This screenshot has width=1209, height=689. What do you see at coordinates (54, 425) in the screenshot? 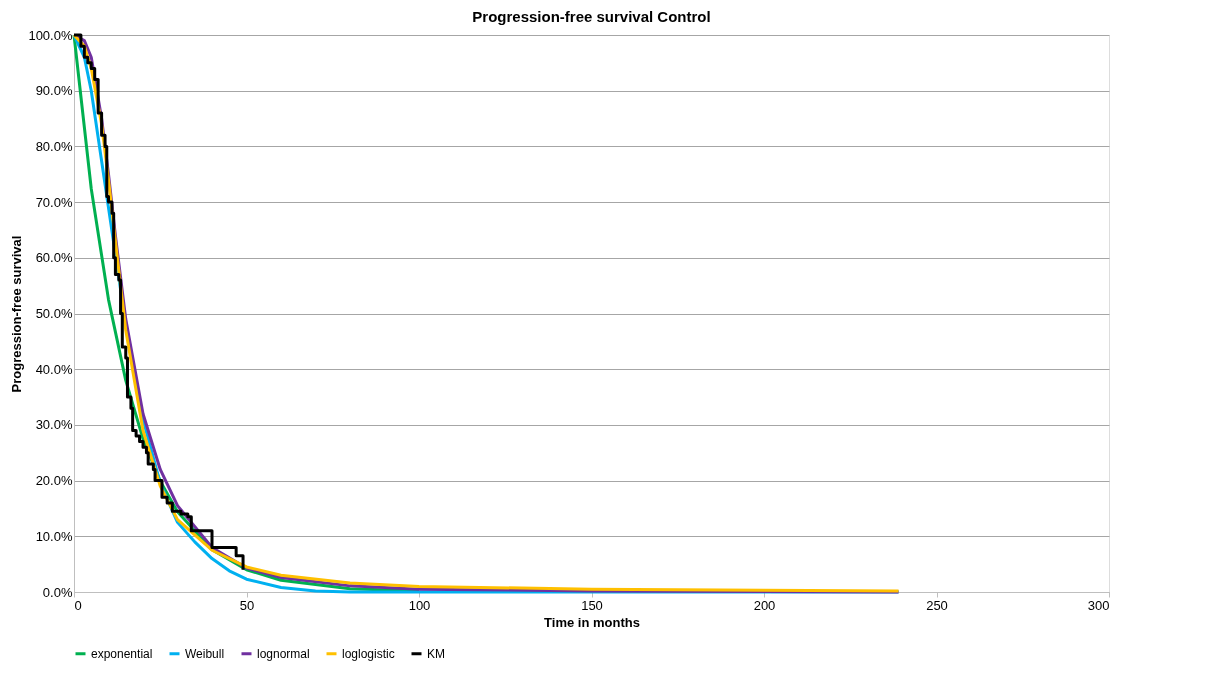
I see `y-tick-label: 30.0%` at bounding box center [54, 425].